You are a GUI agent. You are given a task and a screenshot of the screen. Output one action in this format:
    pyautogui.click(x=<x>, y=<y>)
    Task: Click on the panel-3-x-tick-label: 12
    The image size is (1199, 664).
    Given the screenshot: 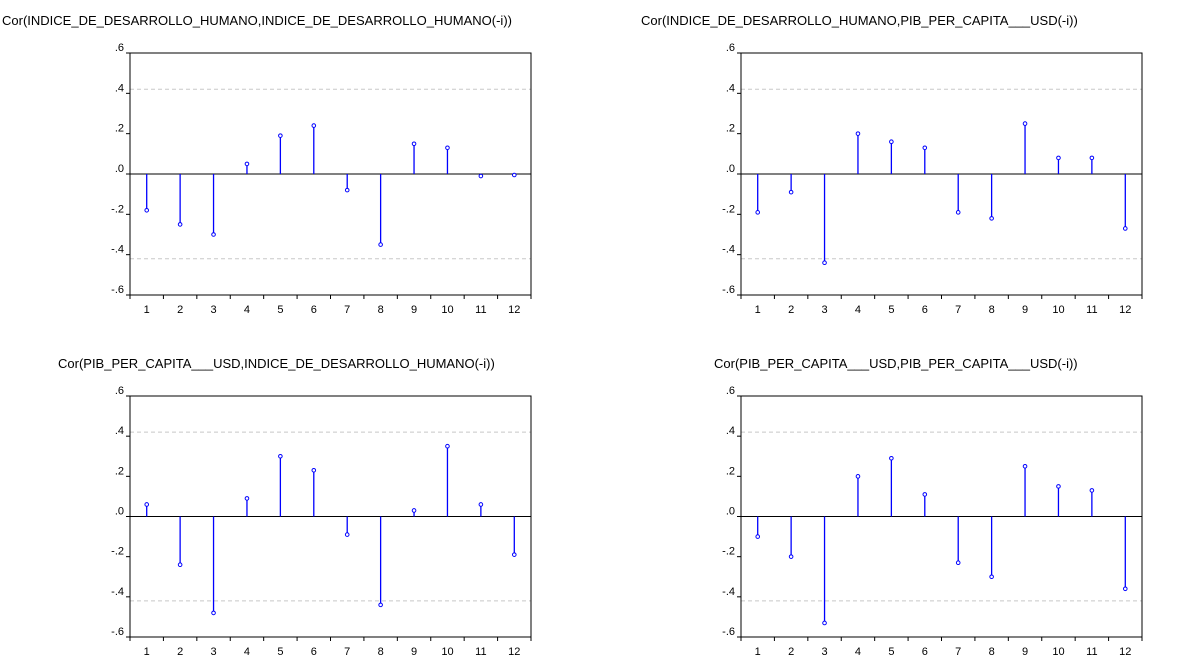 What is the action you would take?
    pyautogui.click(x=514, y=652)
    